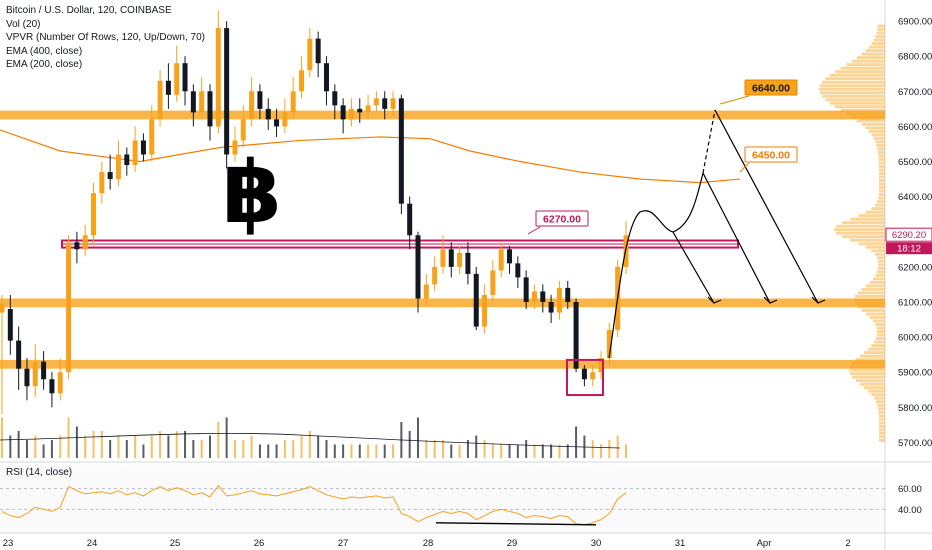 Image resolution: width=932 pixels, height=550 pixels. I want to click on rsi-pane, so click(442, 499).